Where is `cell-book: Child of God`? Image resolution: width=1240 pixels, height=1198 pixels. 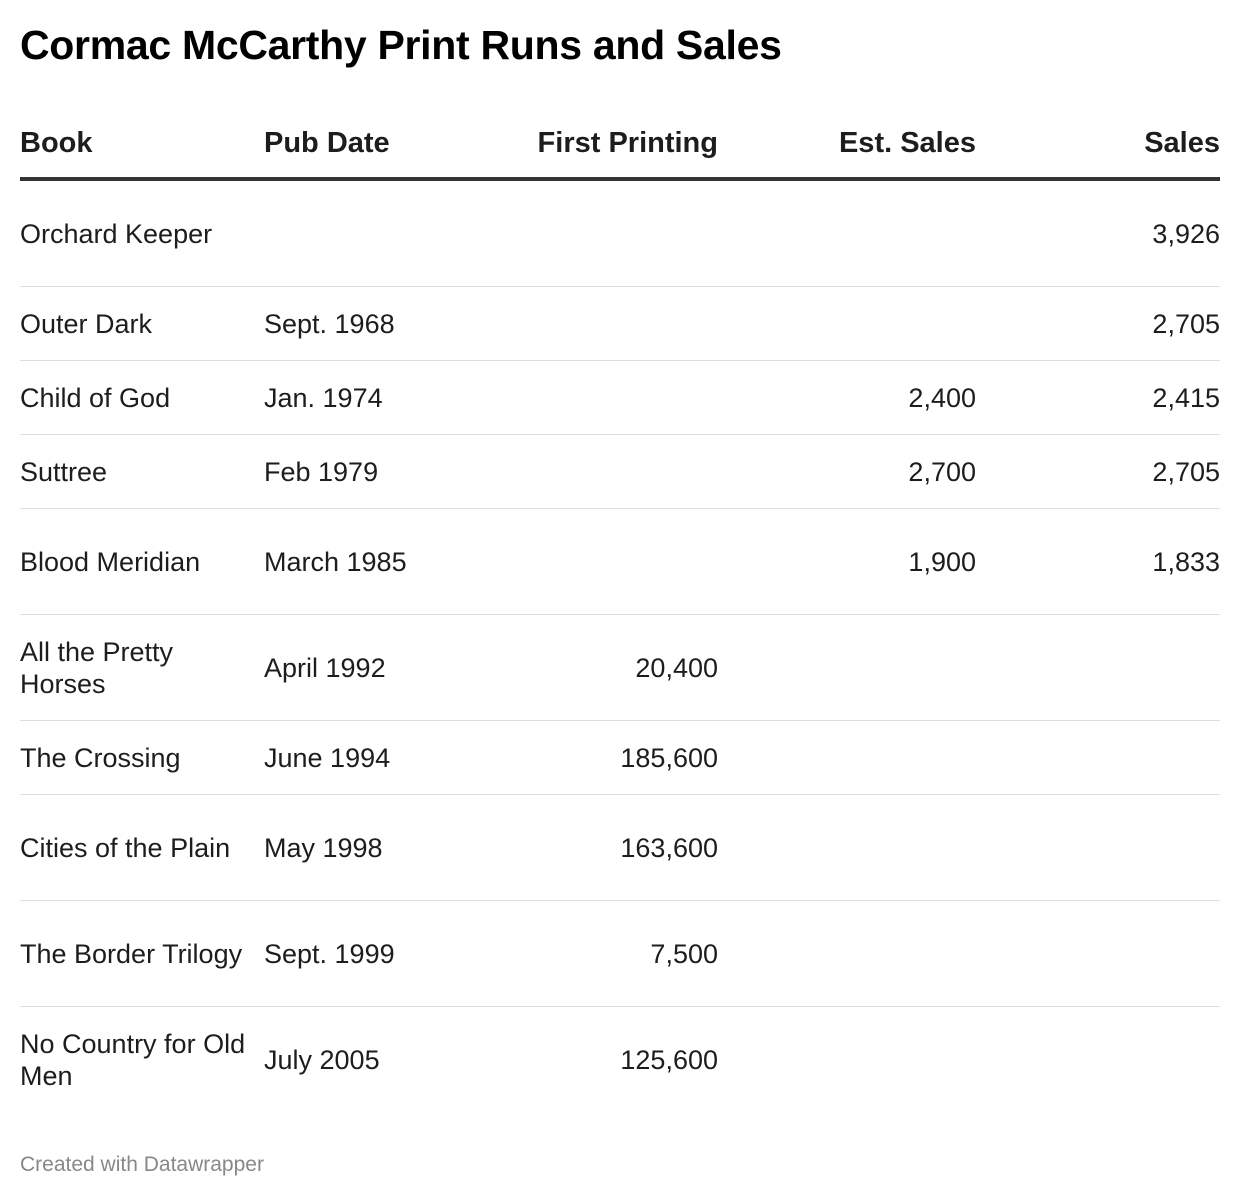
cell-book: Child of God is located at coordinates (142, 397).